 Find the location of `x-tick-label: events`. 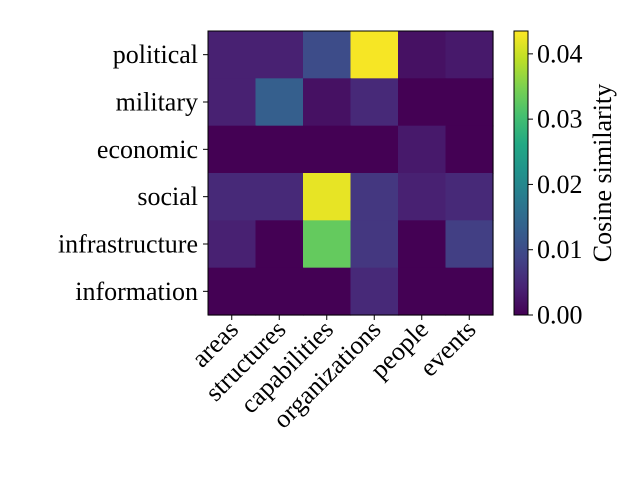

x-tick-label: events is located at coordinates (447, 348).